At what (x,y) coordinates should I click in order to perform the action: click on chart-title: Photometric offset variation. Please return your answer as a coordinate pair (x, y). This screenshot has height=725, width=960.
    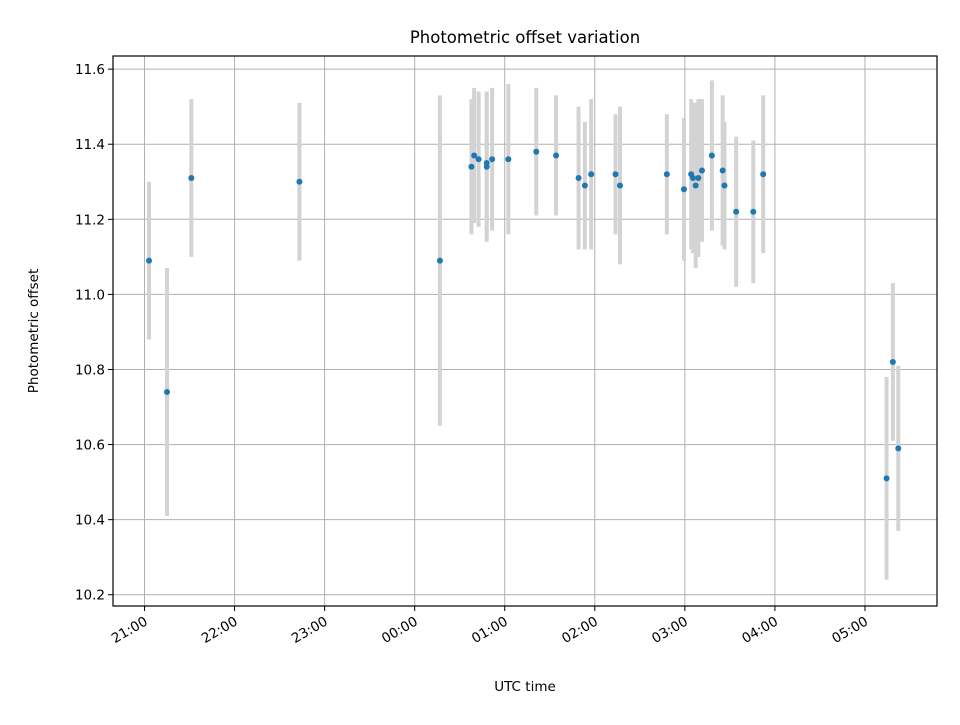
    Looking at the image, I should click on (525, 37).